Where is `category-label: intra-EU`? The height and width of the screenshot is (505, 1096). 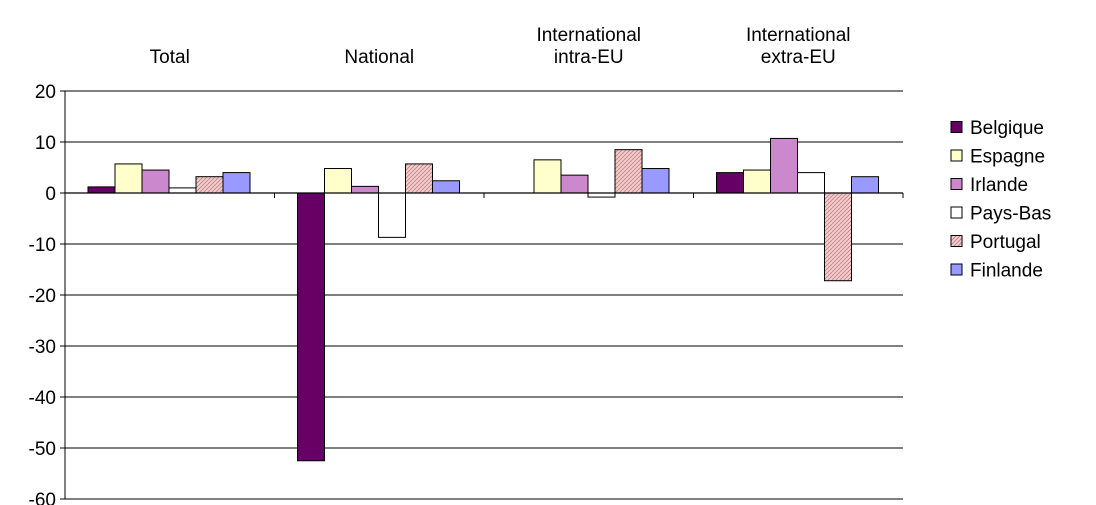
category-label: intra-EU is located at coordinates (589, 57).